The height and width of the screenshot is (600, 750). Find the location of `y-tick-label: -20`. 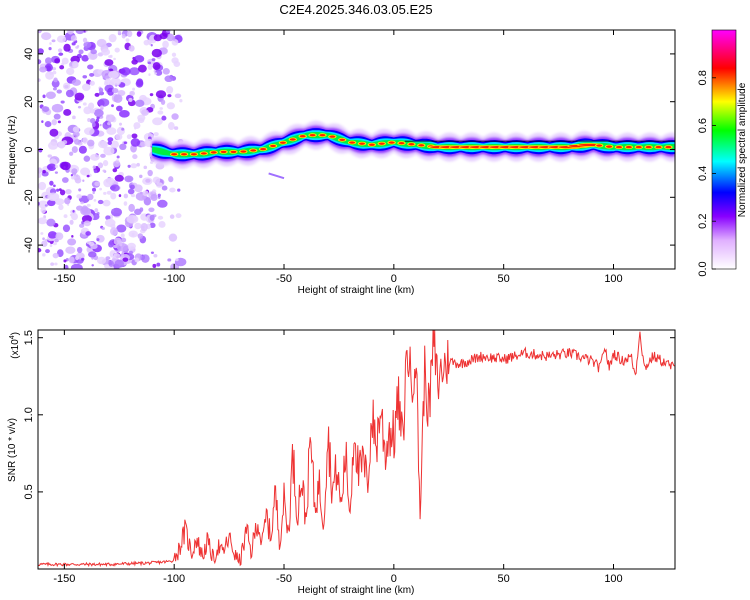

y-tick-label: -20 is located at coordinates (29, 197).